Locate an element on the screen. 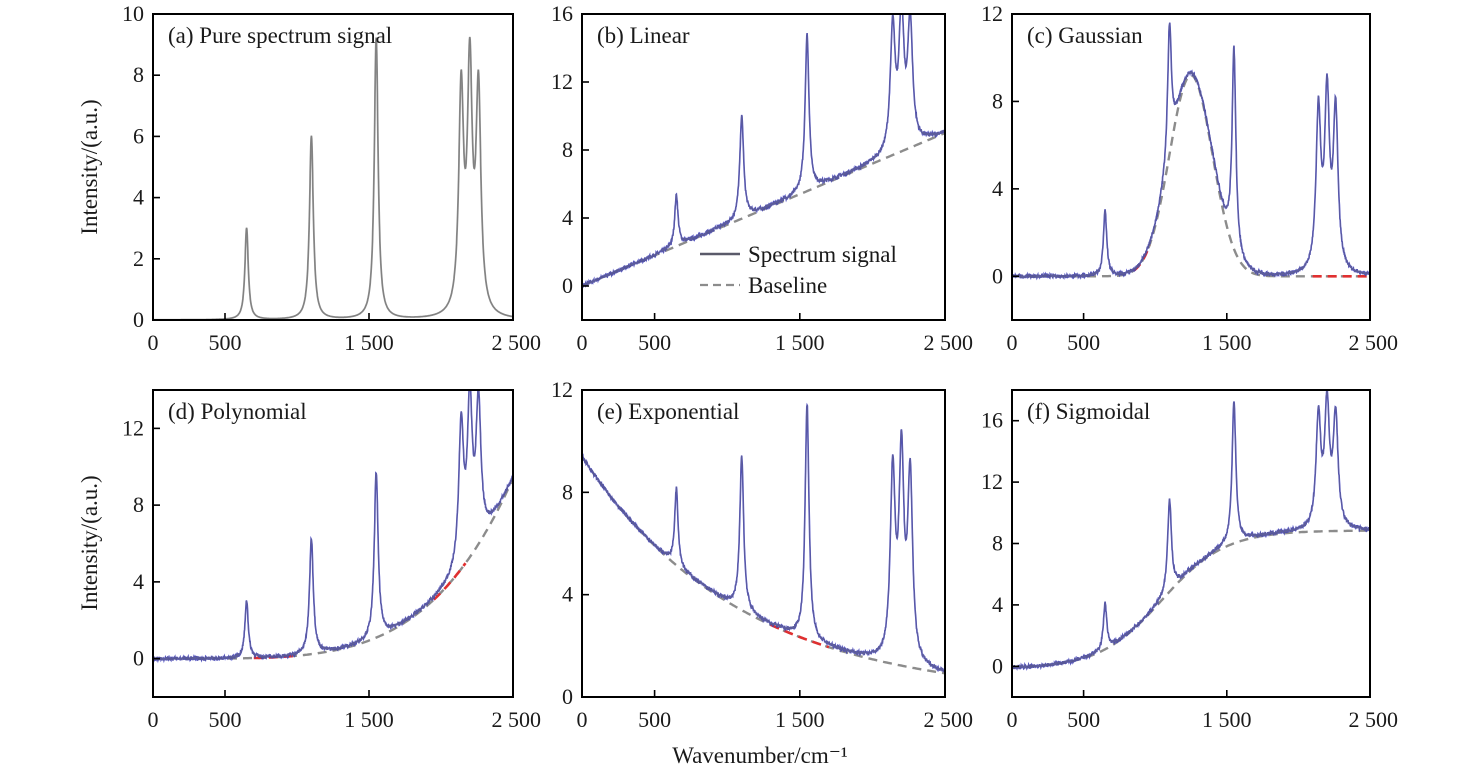 The image size is (1476, 771). y-tick-label-f-1: 4 is located at coordinates (997, 604).